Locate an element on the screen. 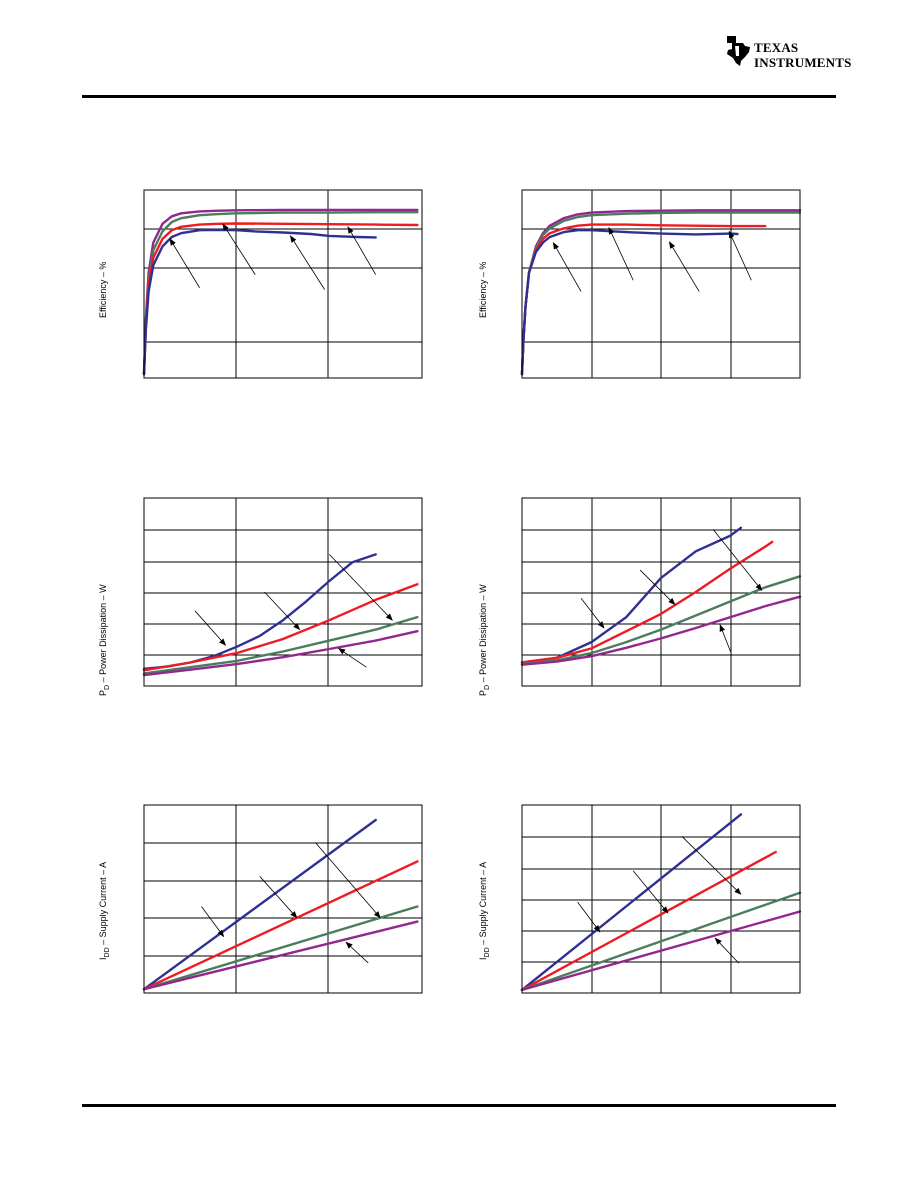 Image resolution: width=918 pixels, height=1188 pixels. texas-instruments-logo: TEXAS INSTRUMENTS is located at coordinates (787, 55).